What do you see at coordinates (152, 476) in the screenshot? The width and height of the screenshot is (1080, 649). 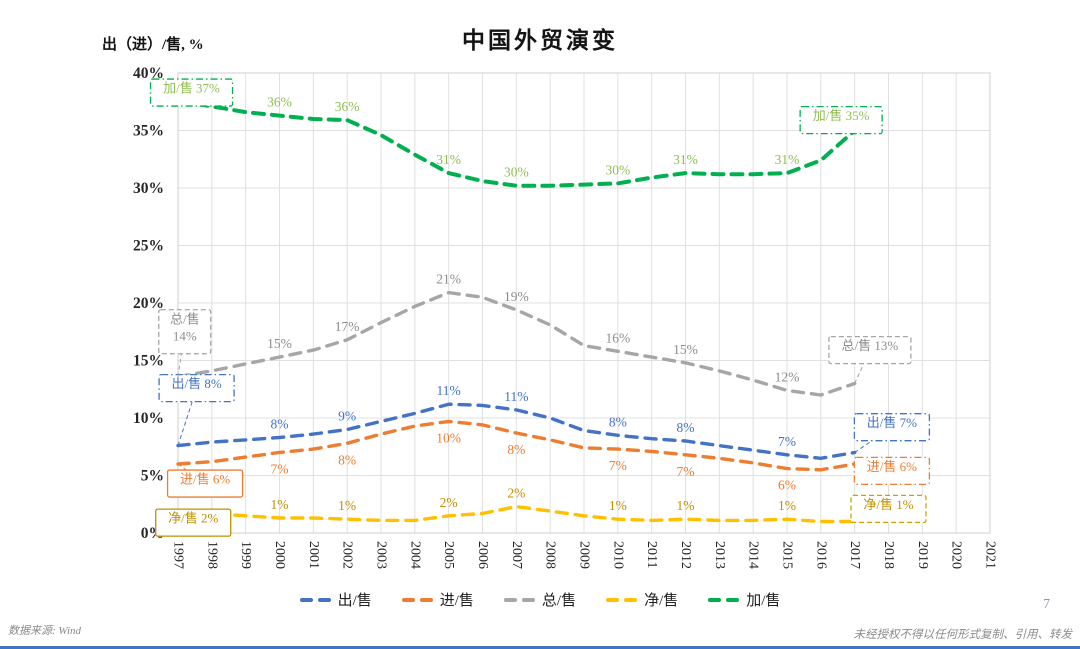 I see `y-tick-label: 5%` at bounding box center [152, 476].